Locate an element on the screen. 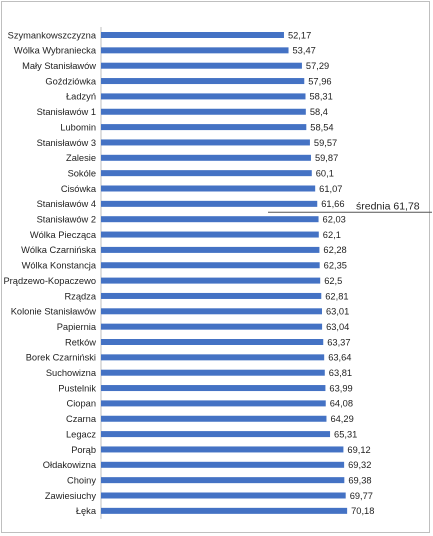  value-label: 63,37 is located at coordinates (338, 342).